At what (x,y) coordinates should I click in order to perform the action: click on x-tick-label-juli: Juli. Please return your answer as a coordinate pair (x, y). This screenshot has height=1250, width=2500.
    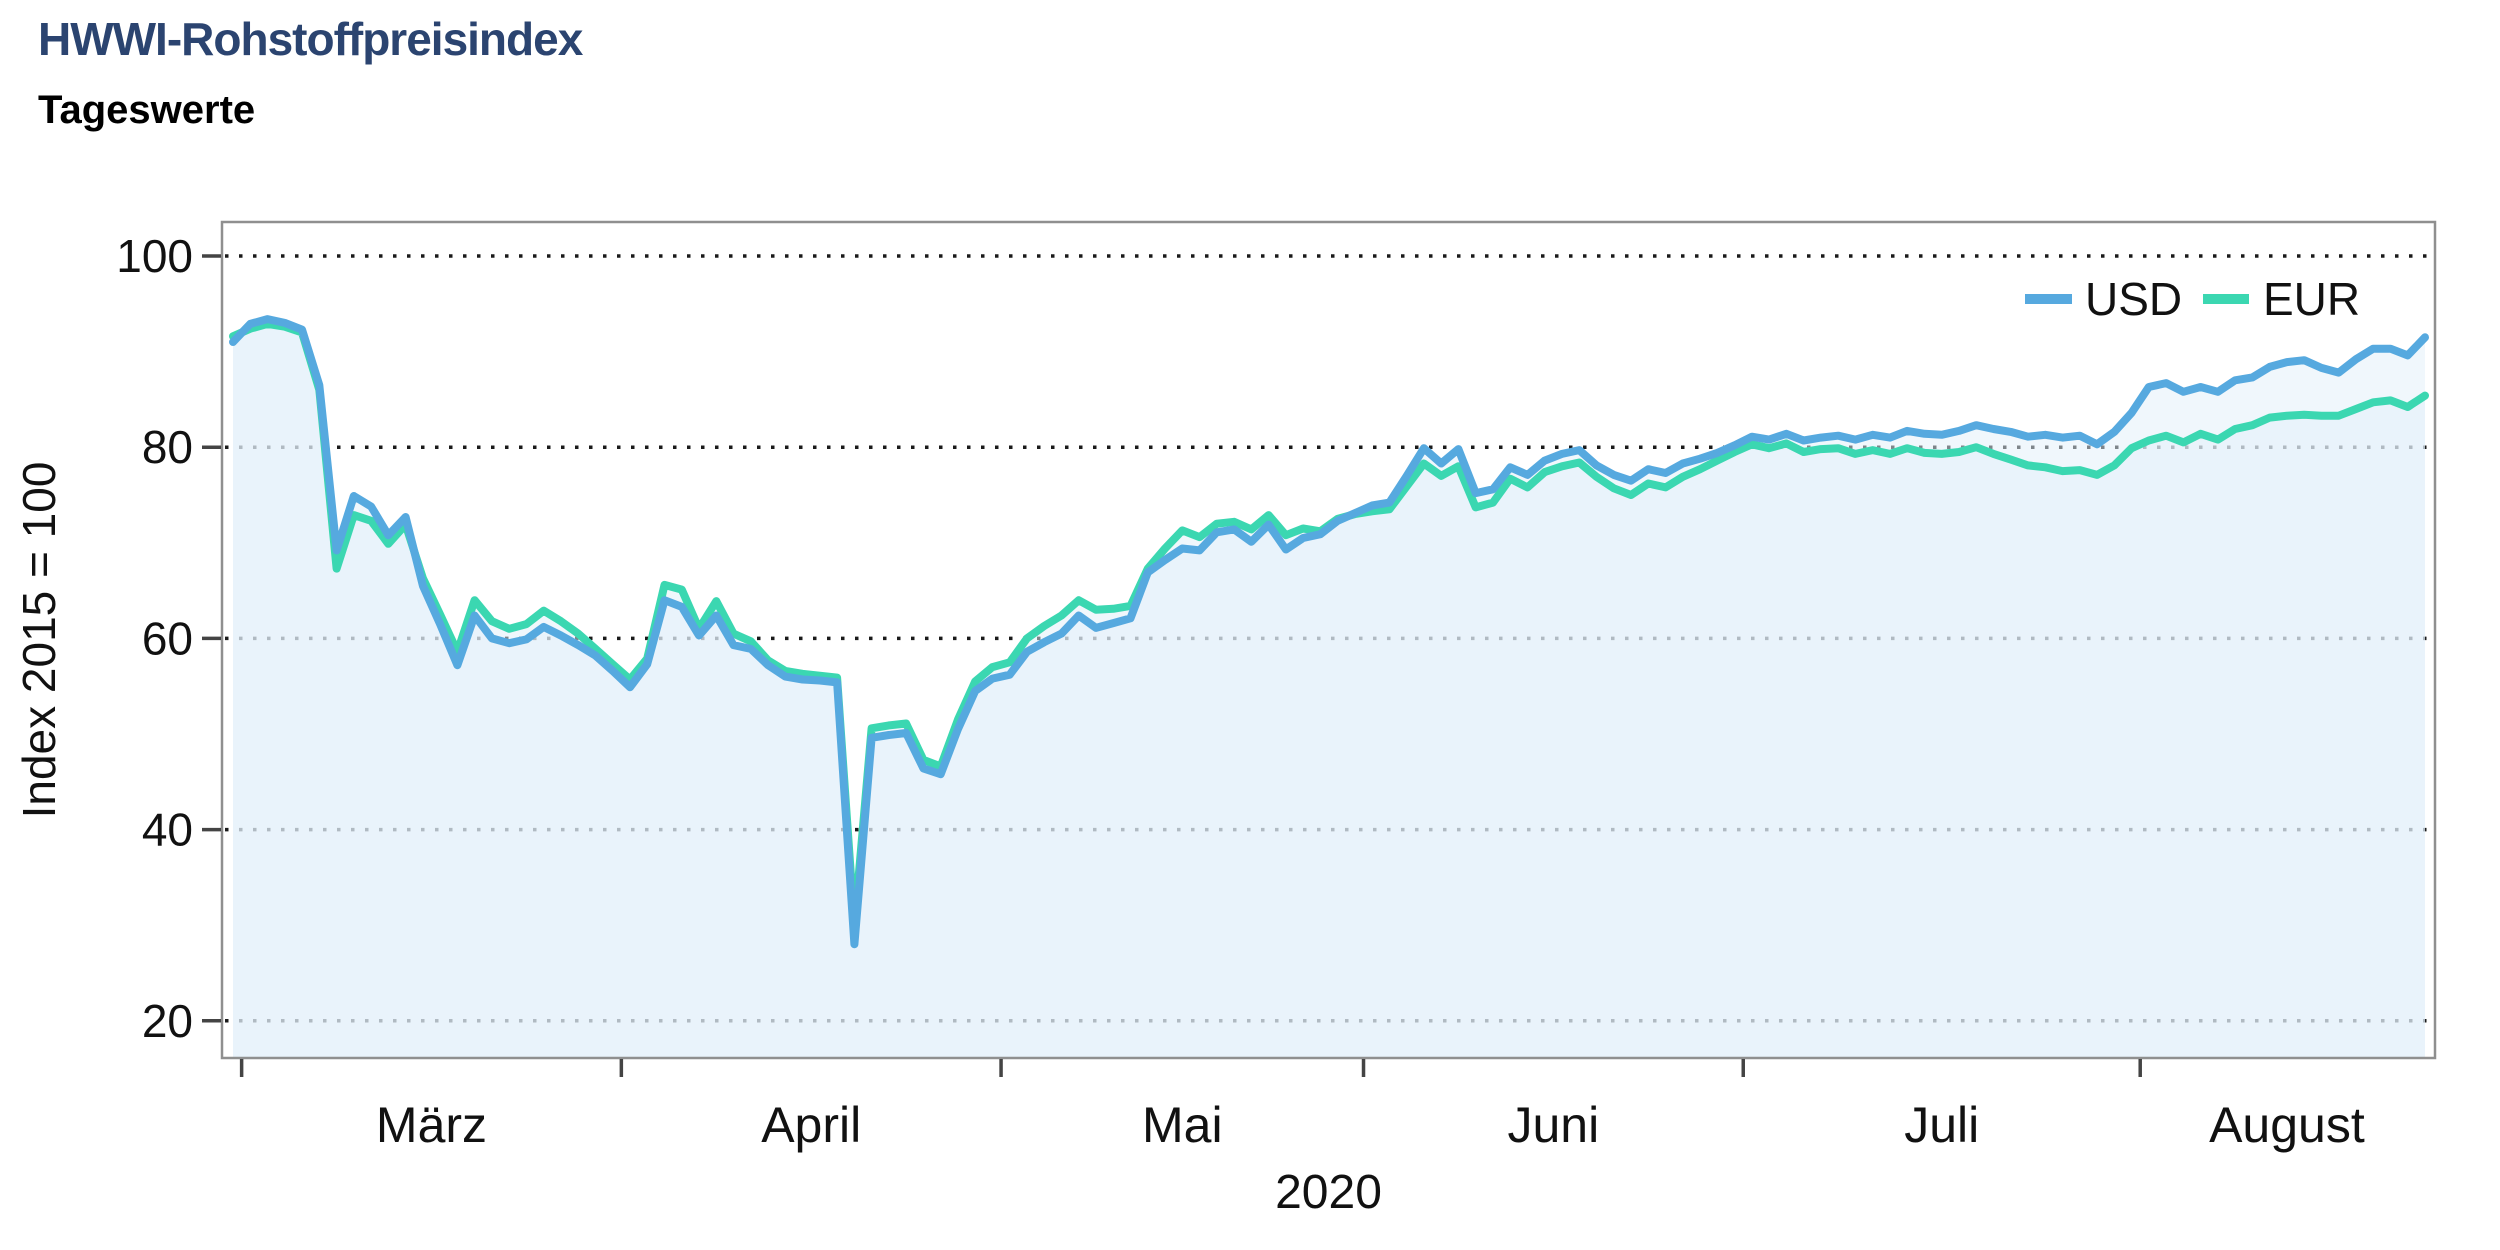
    Looking at the image, I should click on (1941, 1125).